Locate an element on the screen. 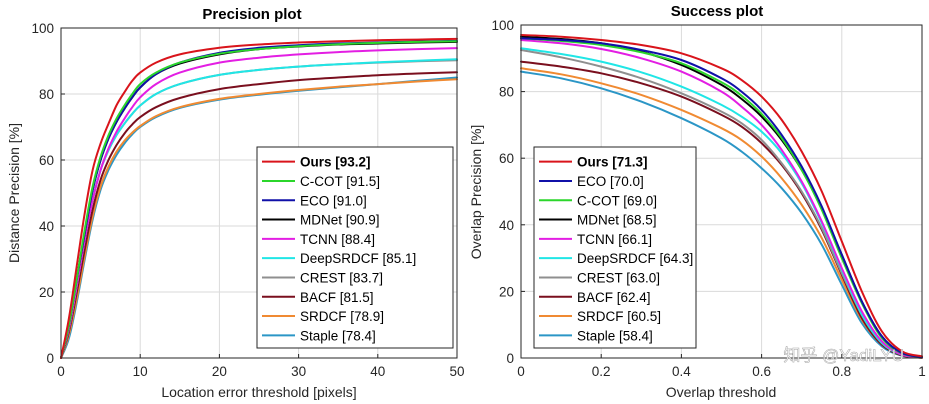 This screenshot has height=404, width=929. success-y-tick-label: 100 is located at coordinates (502, 25).